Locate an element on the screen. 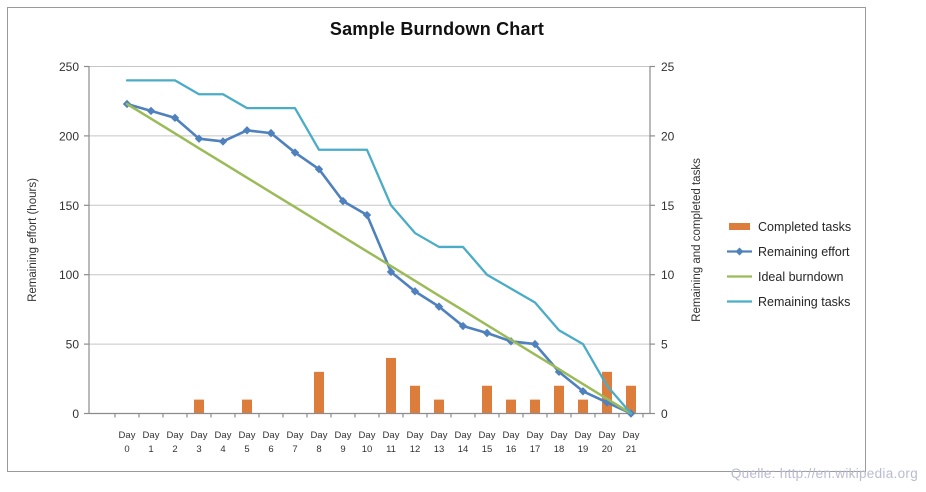  right-tick-label: 25 is located at coordinates (668, 67).